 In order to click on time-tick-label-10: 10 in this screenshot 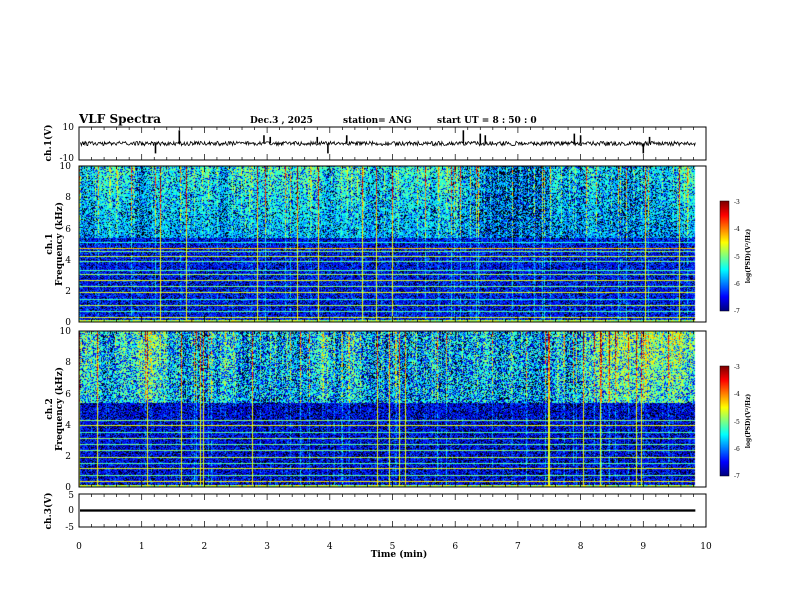, I will do `click(706, 547)`.